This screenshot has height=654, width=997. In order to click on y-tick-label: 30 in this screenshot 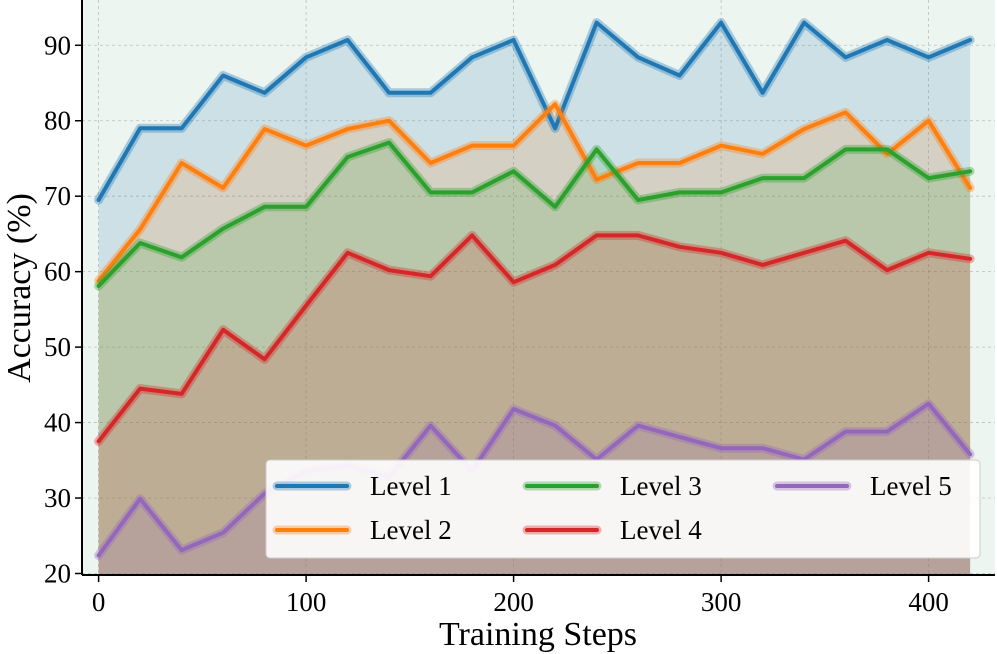, I will do `click(57, 498)`.